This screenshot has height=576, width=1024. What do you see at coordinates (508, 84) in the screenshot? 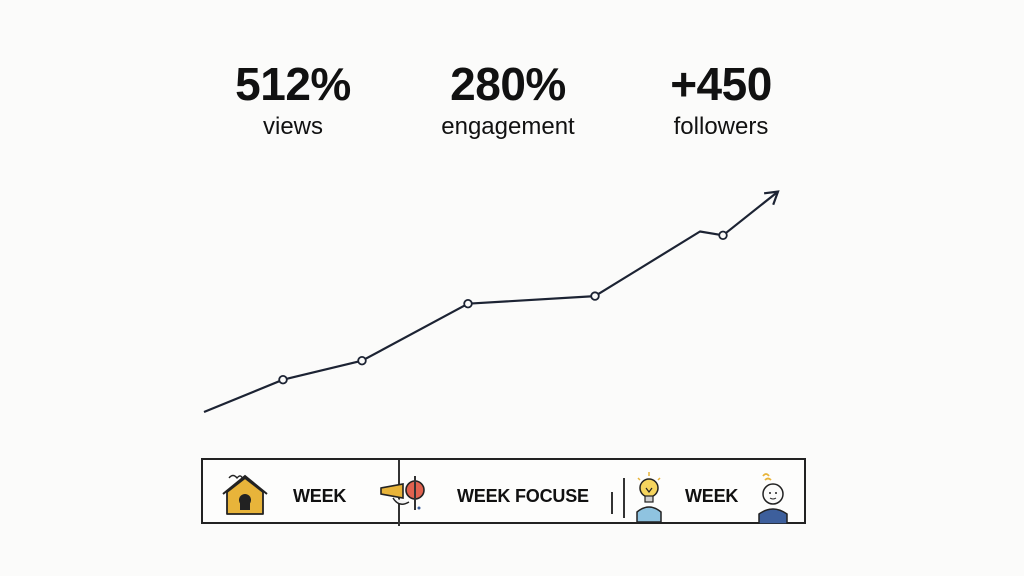
I see `stat-engagement-value: 280%` at bounding box center [508, 84].